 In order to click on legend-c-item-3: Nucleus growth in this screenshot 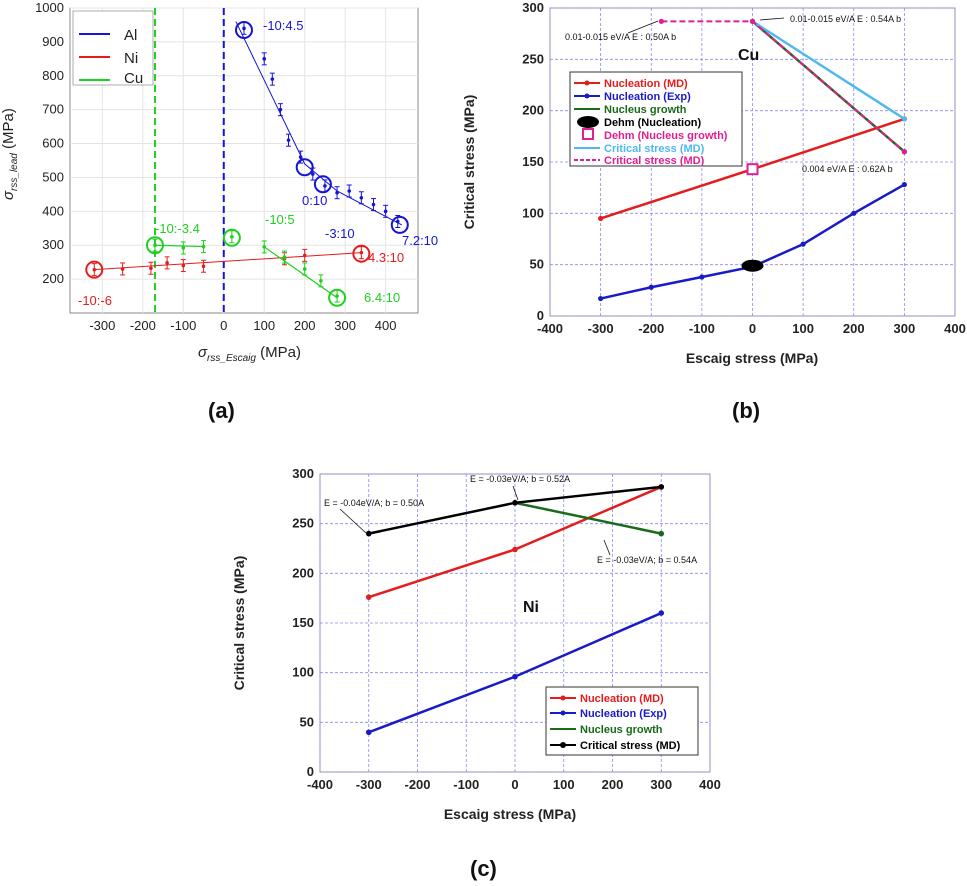, I will do `click(621, 730)`.